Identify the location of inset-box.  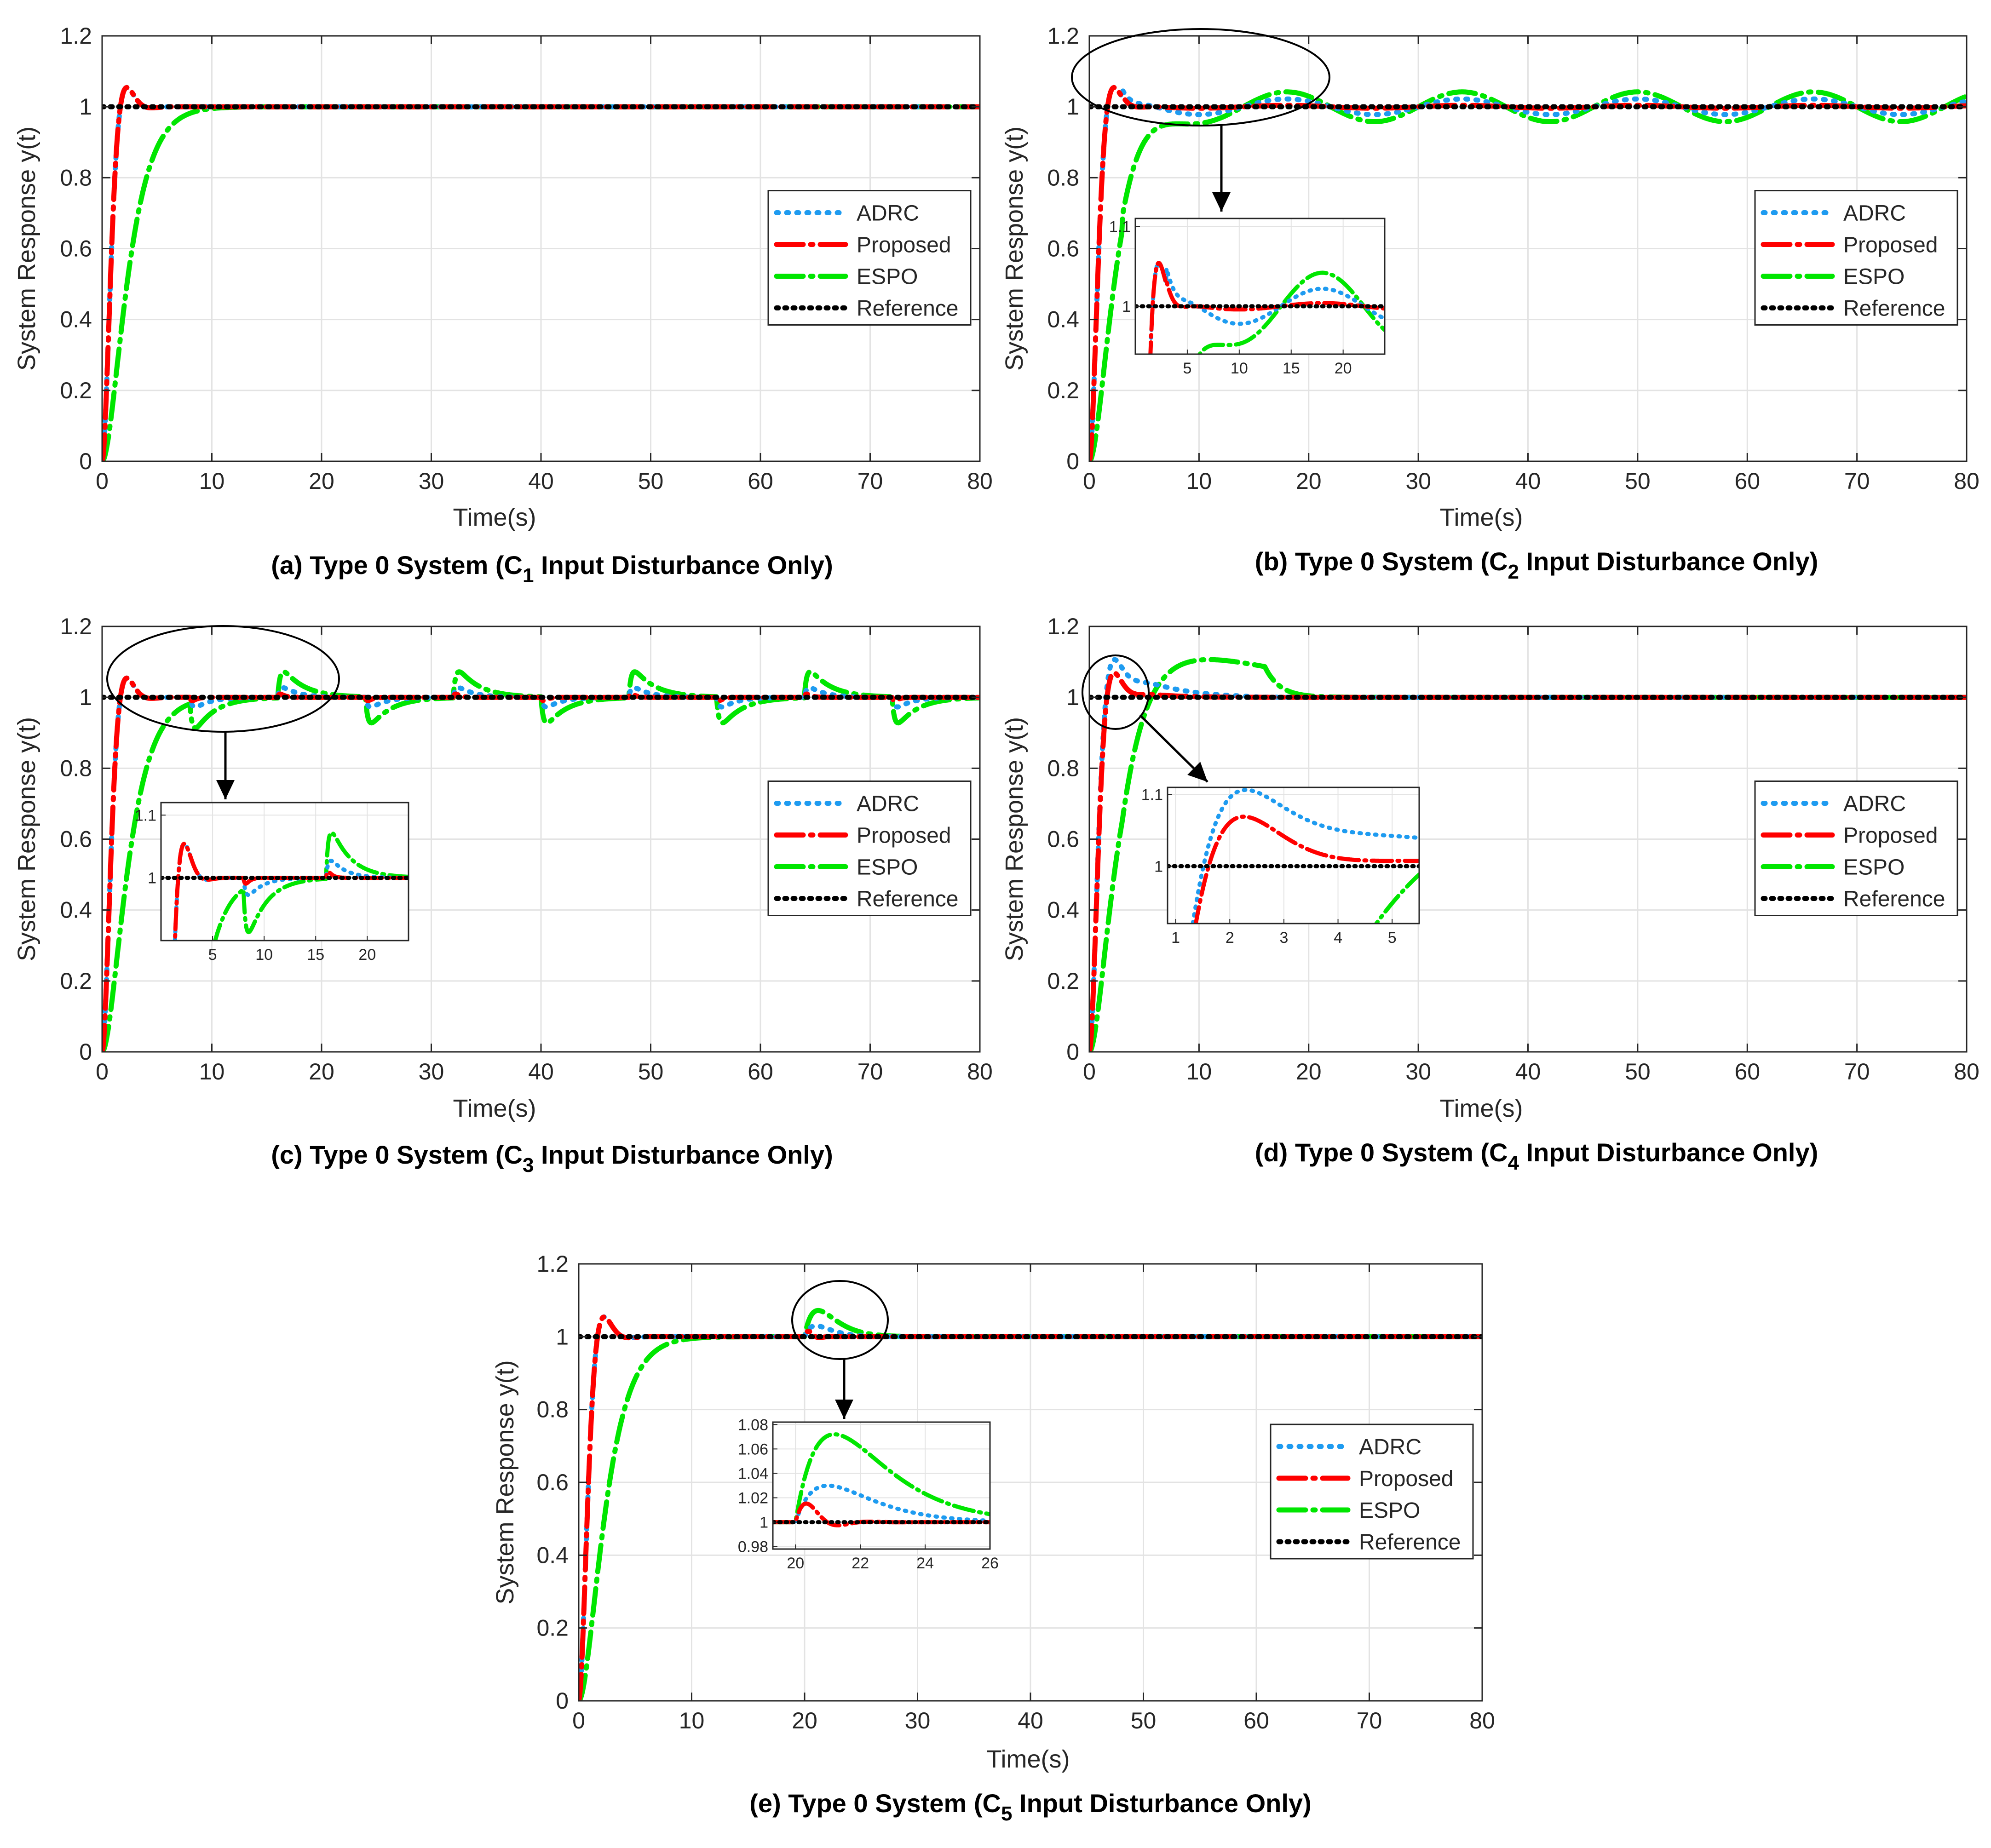
(881, 1485).